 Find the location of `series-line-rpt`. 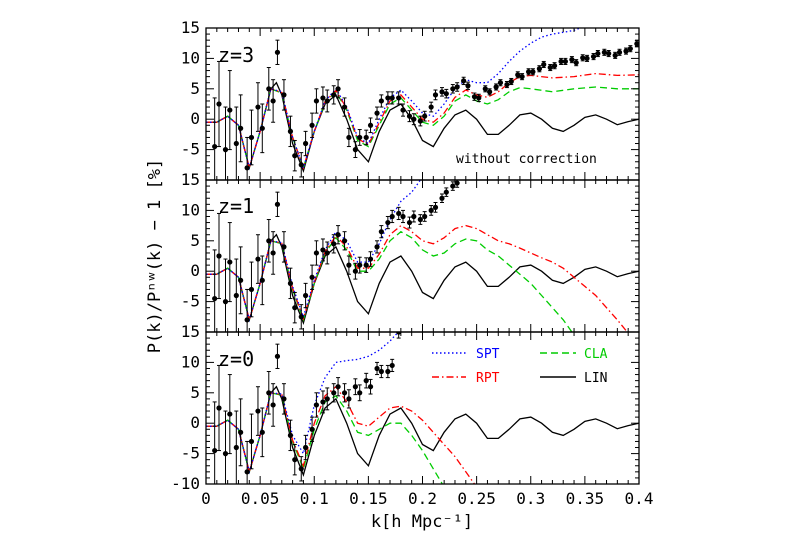

series-line-rpt is located at coordinates (417, 278).